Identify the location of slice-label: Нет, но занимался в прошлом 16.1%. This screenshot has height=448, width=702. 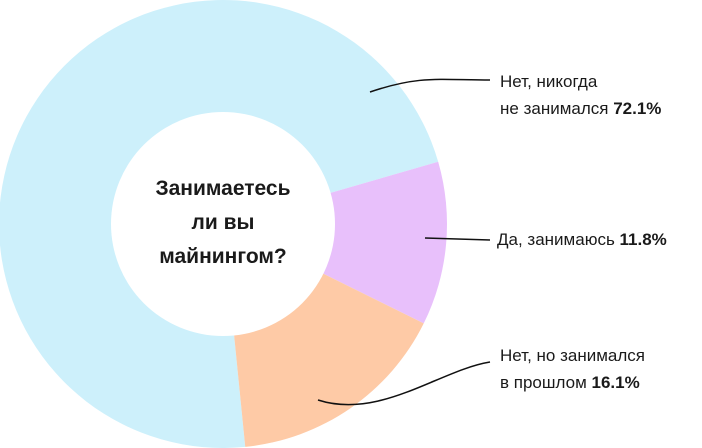
(572, 369).